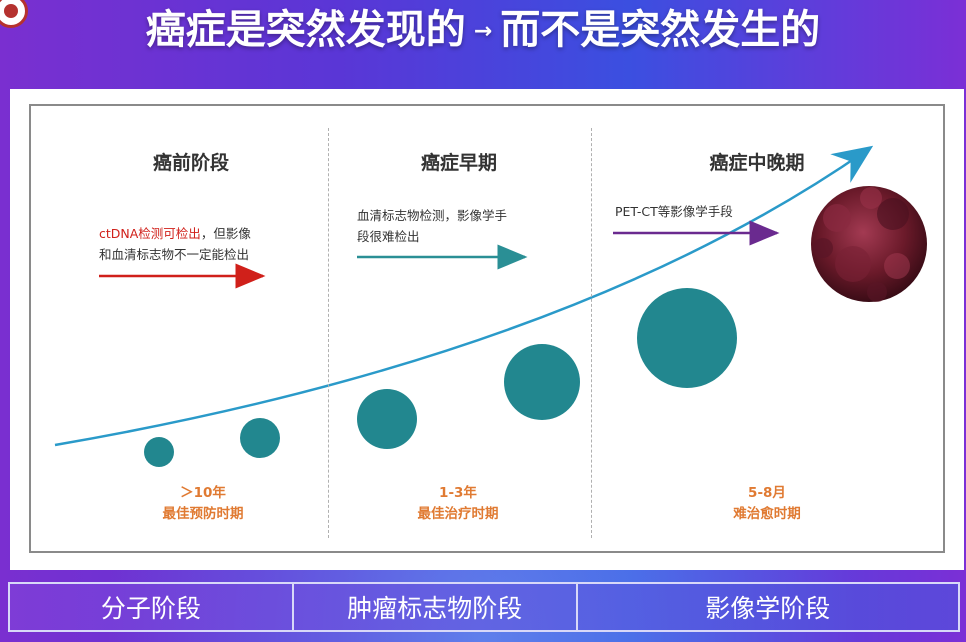  I want to click on stage-2-time-label: 最佳治疗时期, so click(458, 514).